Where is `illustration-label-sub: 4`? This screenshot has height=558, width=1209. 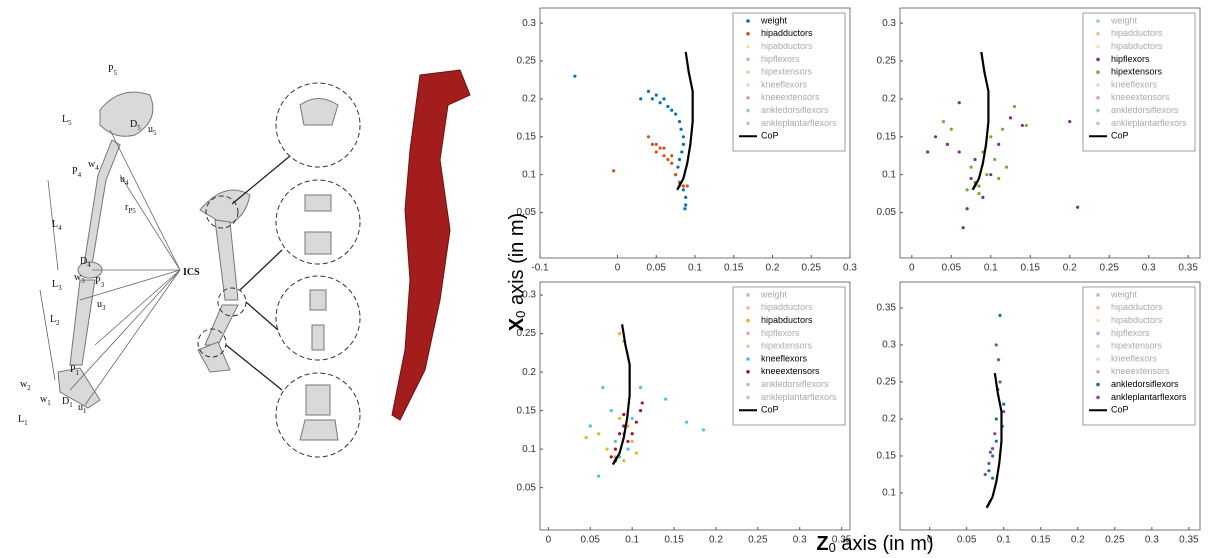
illustration-label-sub: 4 is located at coordinates (127, 183).